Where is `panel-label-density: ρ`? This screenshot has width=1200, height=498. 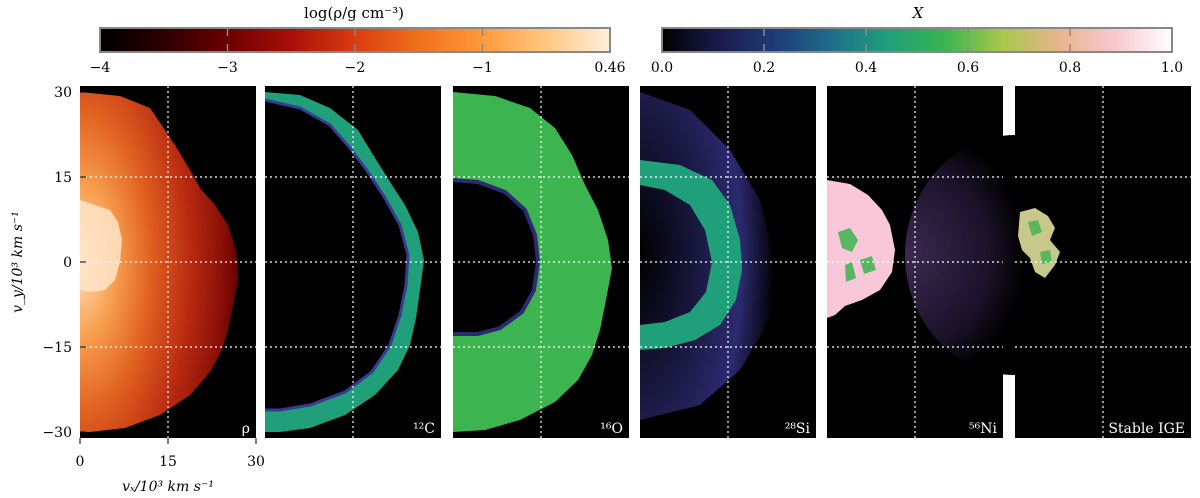
panel-label-density: ρ is located at coordinates (246, 429).